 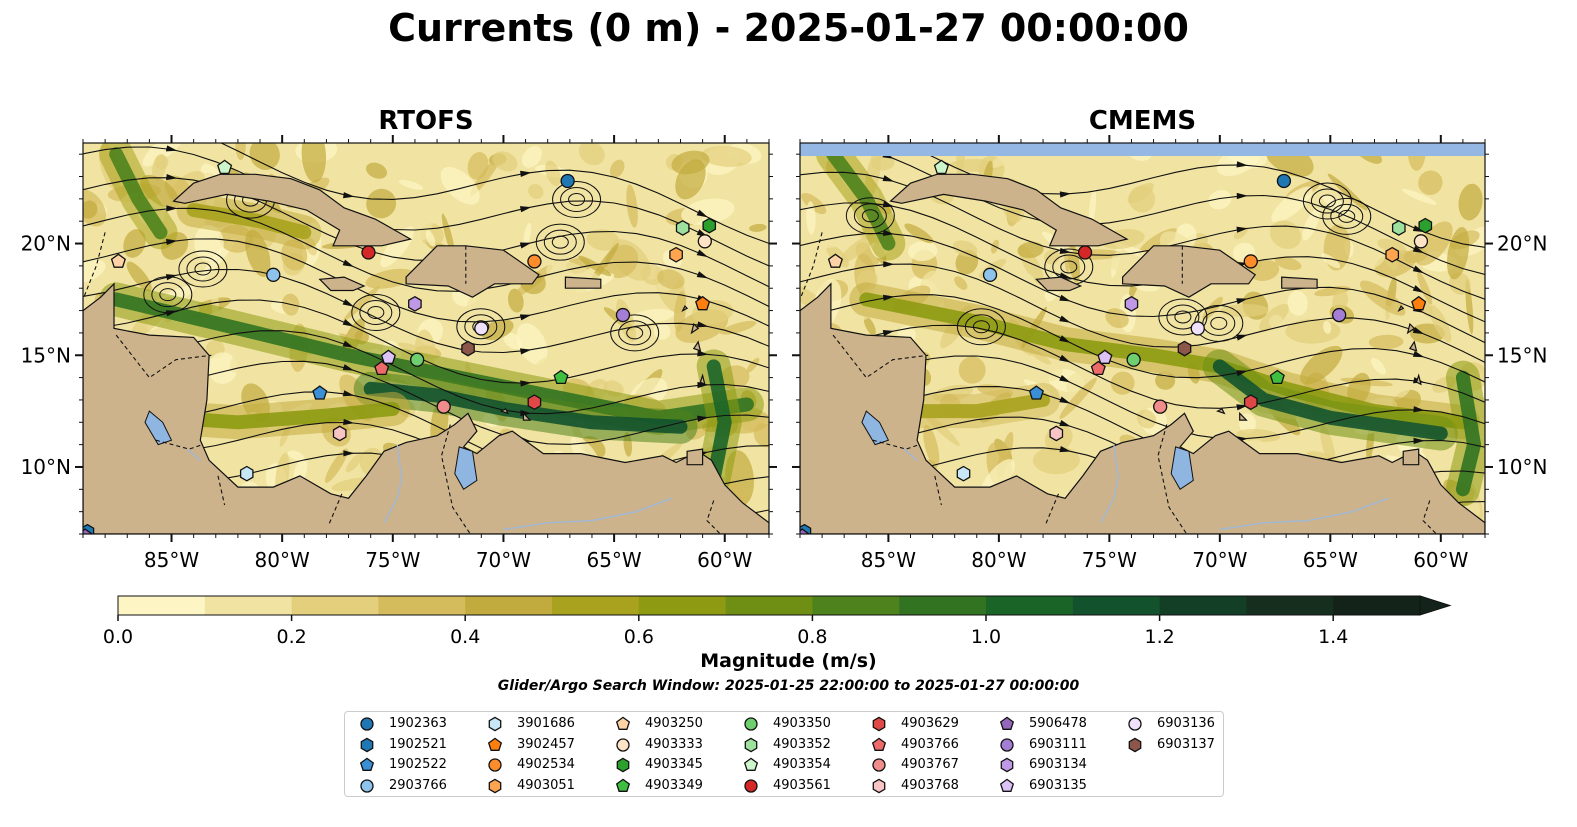 I want to click on legend-item-4903767: 4903767, so click(x=931, y=765).